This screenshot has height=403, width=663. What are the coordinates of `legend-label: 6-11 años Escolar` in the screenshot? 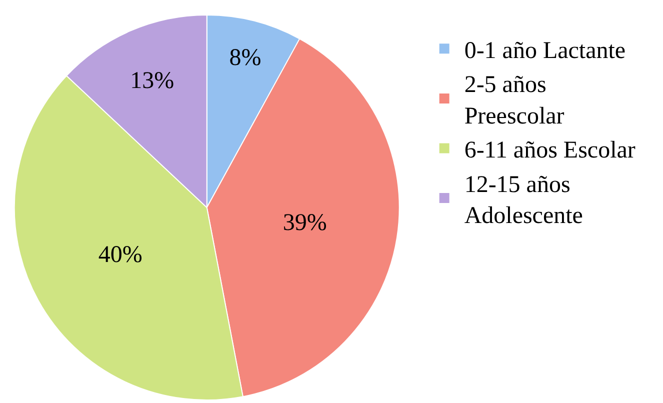 It's located at (550, 151).